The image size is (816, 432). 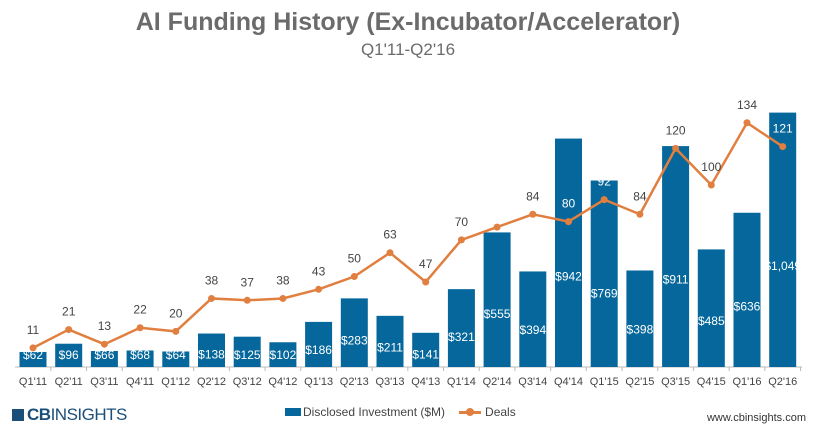 I want to click on x-tick-label: Q3'15, so click(x=675, y=382).